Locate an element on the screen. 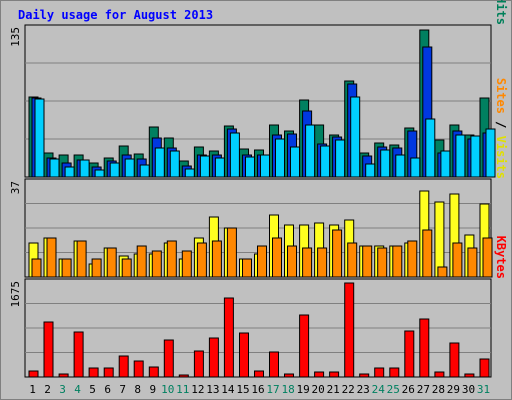  x-tick-label-day-31: 31 is located at coordinates (483, 389).